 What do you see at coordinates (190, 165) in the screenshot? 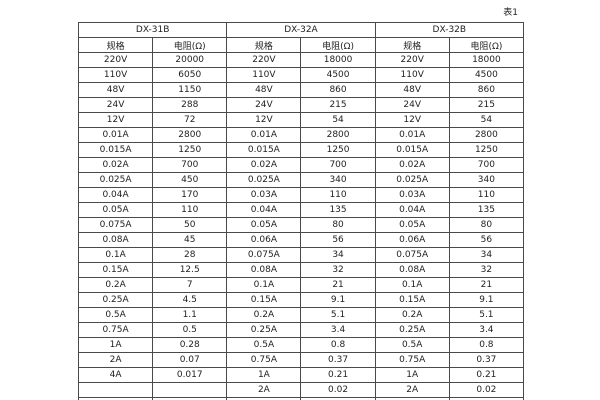
I see `table-cell: 700` at bounding box center [190, 165].